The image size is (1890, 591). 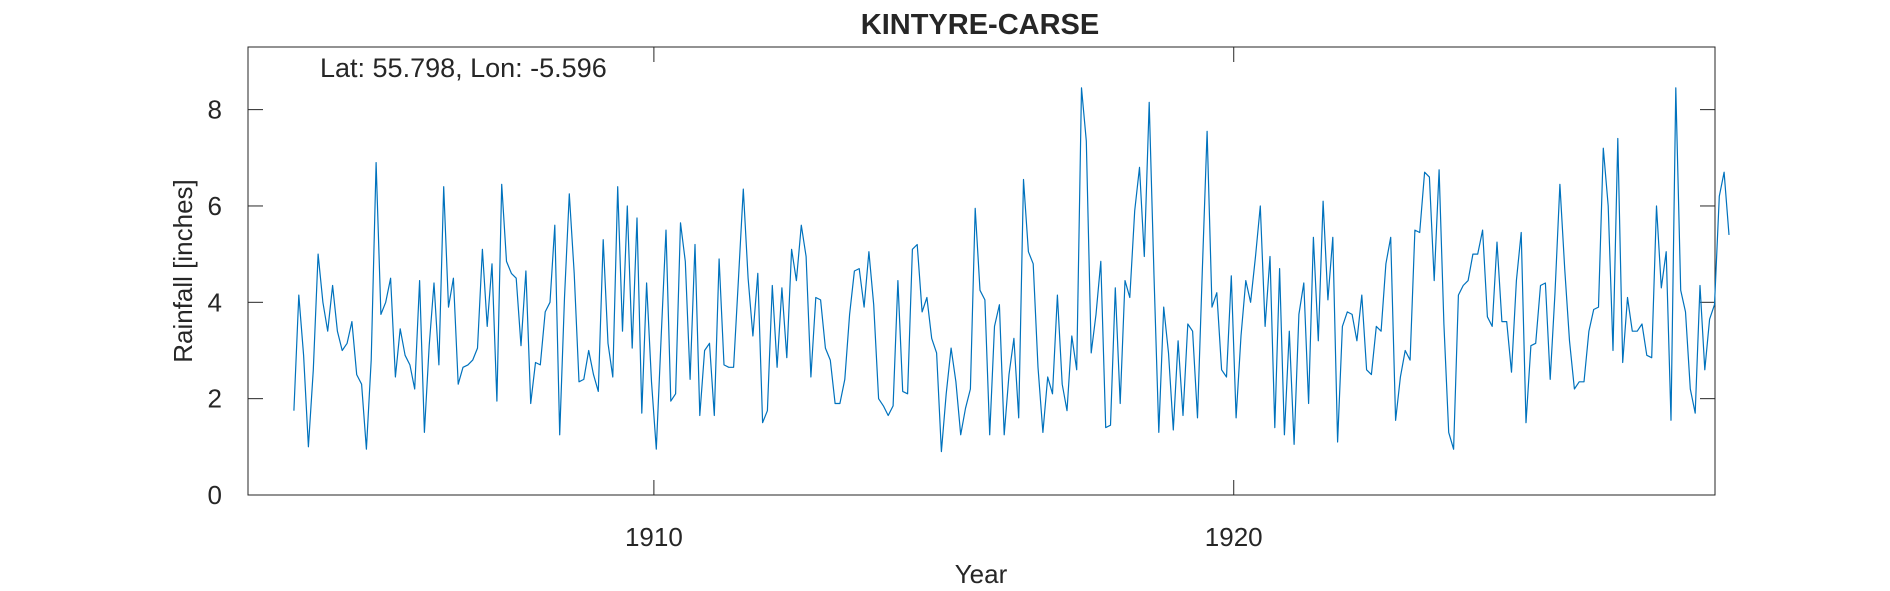 What do you see at coordinates (215, 302) in the screenshot?
I see `y-tick-label: 4` at bounding box center [215, 302].